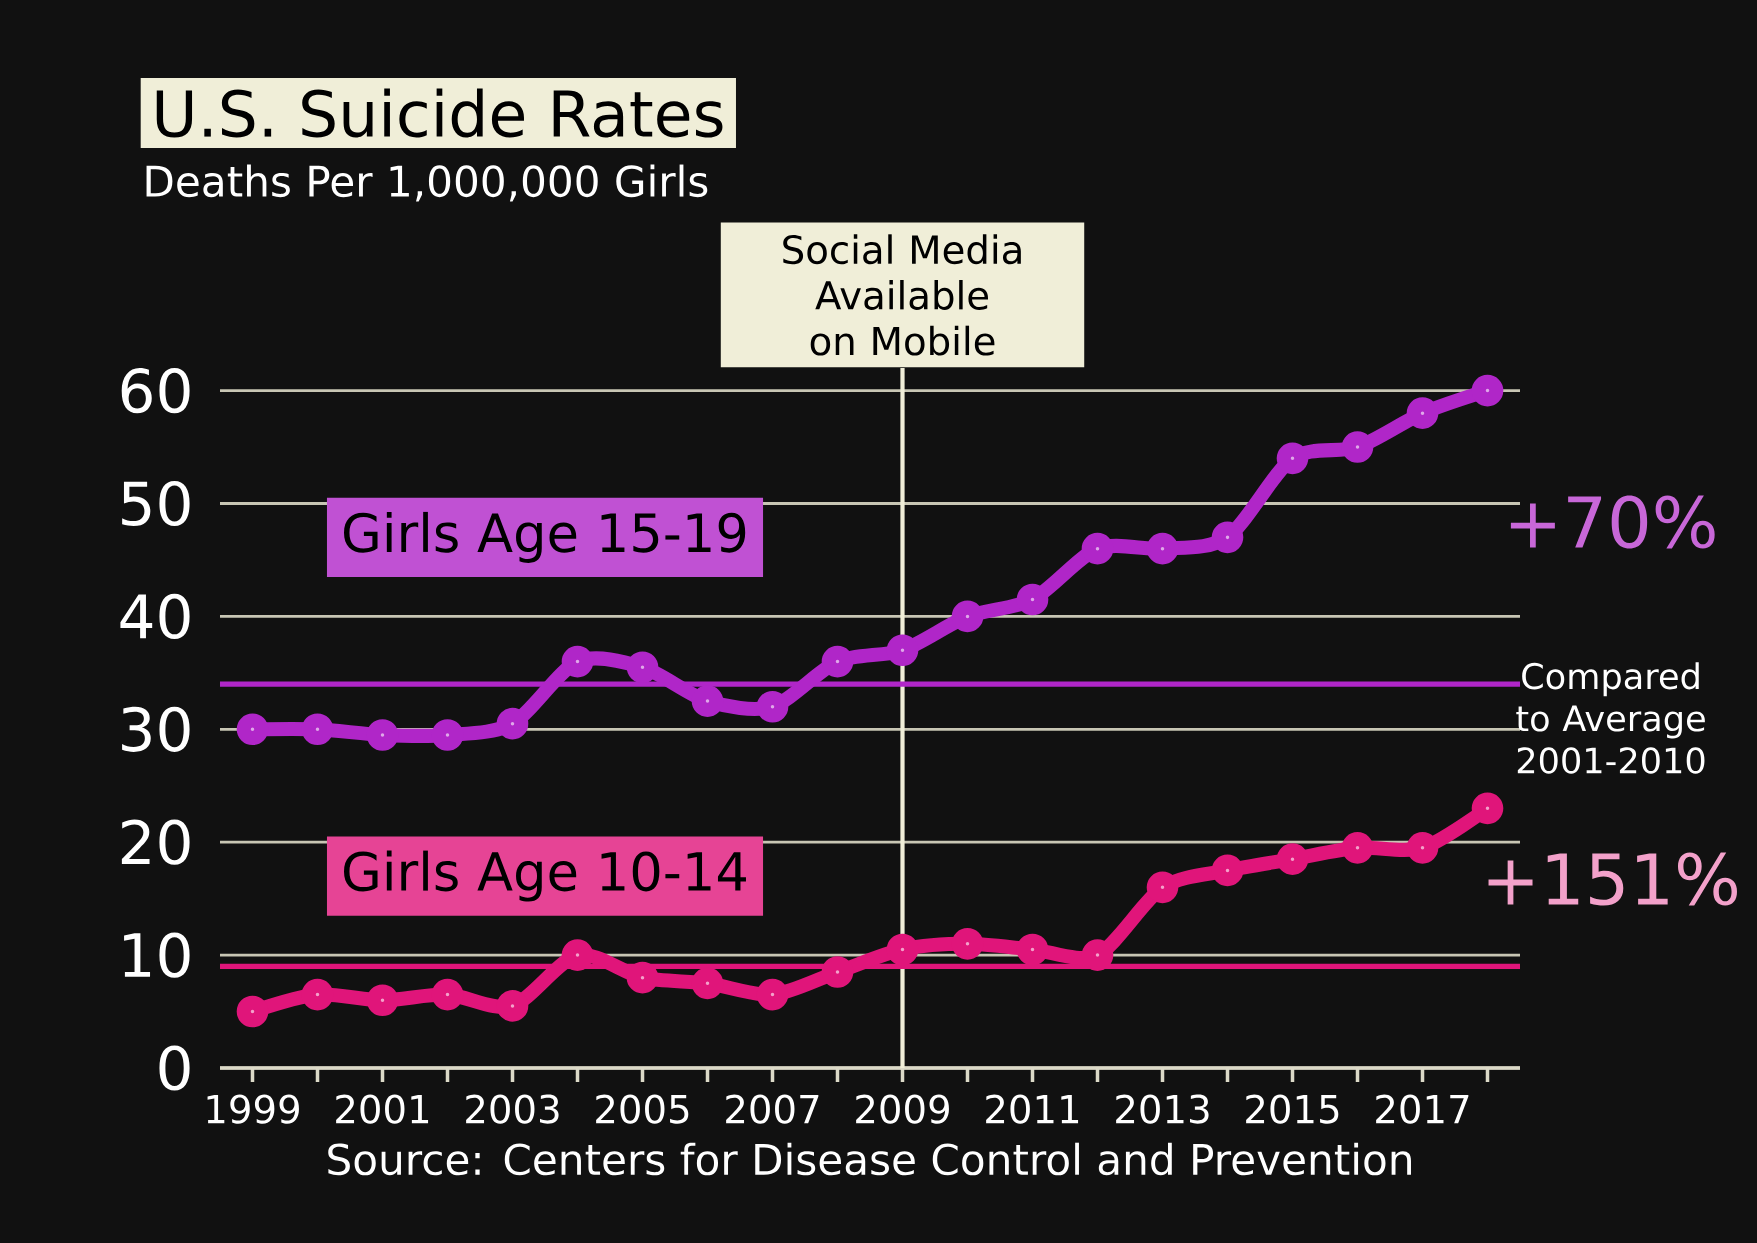 The image size is (1757, 1243). What do you see at coordinates (1612, 879) in the screenshot?
I see `annotation: +151%` at bounding box center [1612, 879].